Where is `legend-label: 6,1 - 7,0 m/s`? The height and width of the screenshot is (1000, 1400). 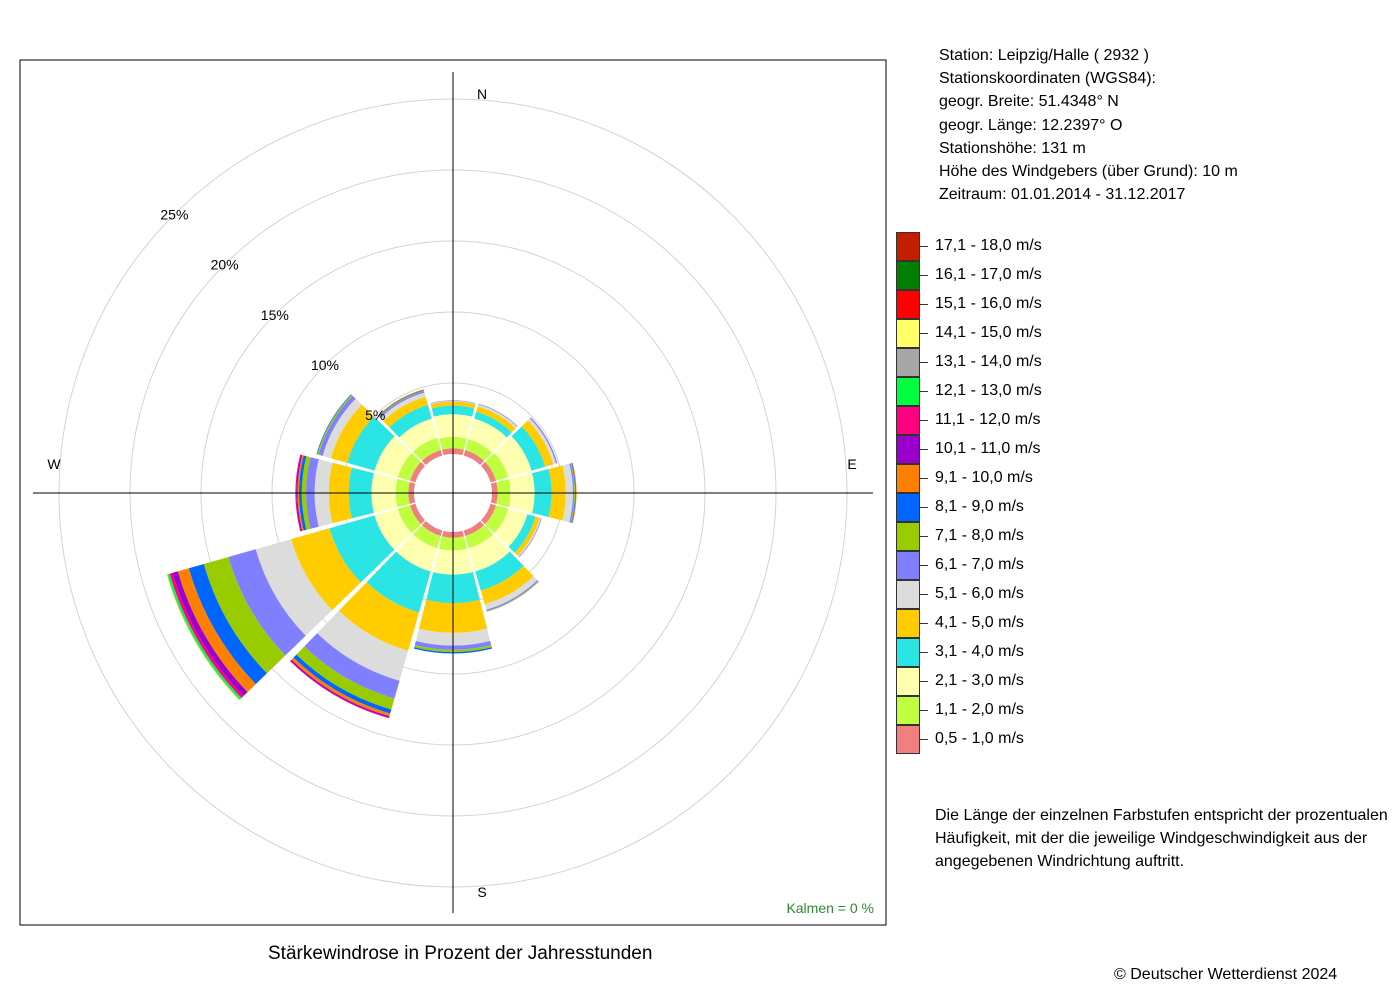 legend-label: 6,1 - 7,0 m/s is located at coordinates (979, 564).